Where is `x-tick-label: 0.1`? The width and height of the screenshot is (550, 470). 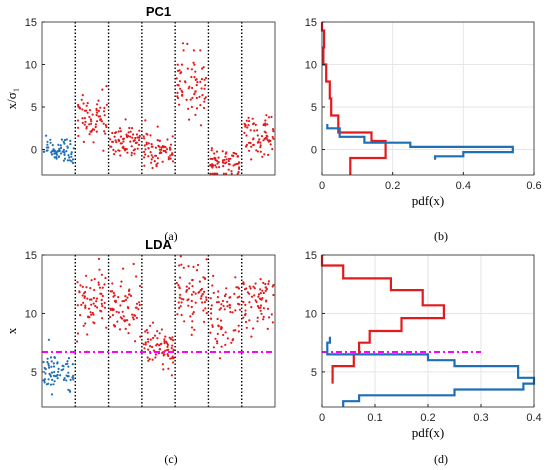 x-tick-label: 0.1 is located at coordinates (374, 418).